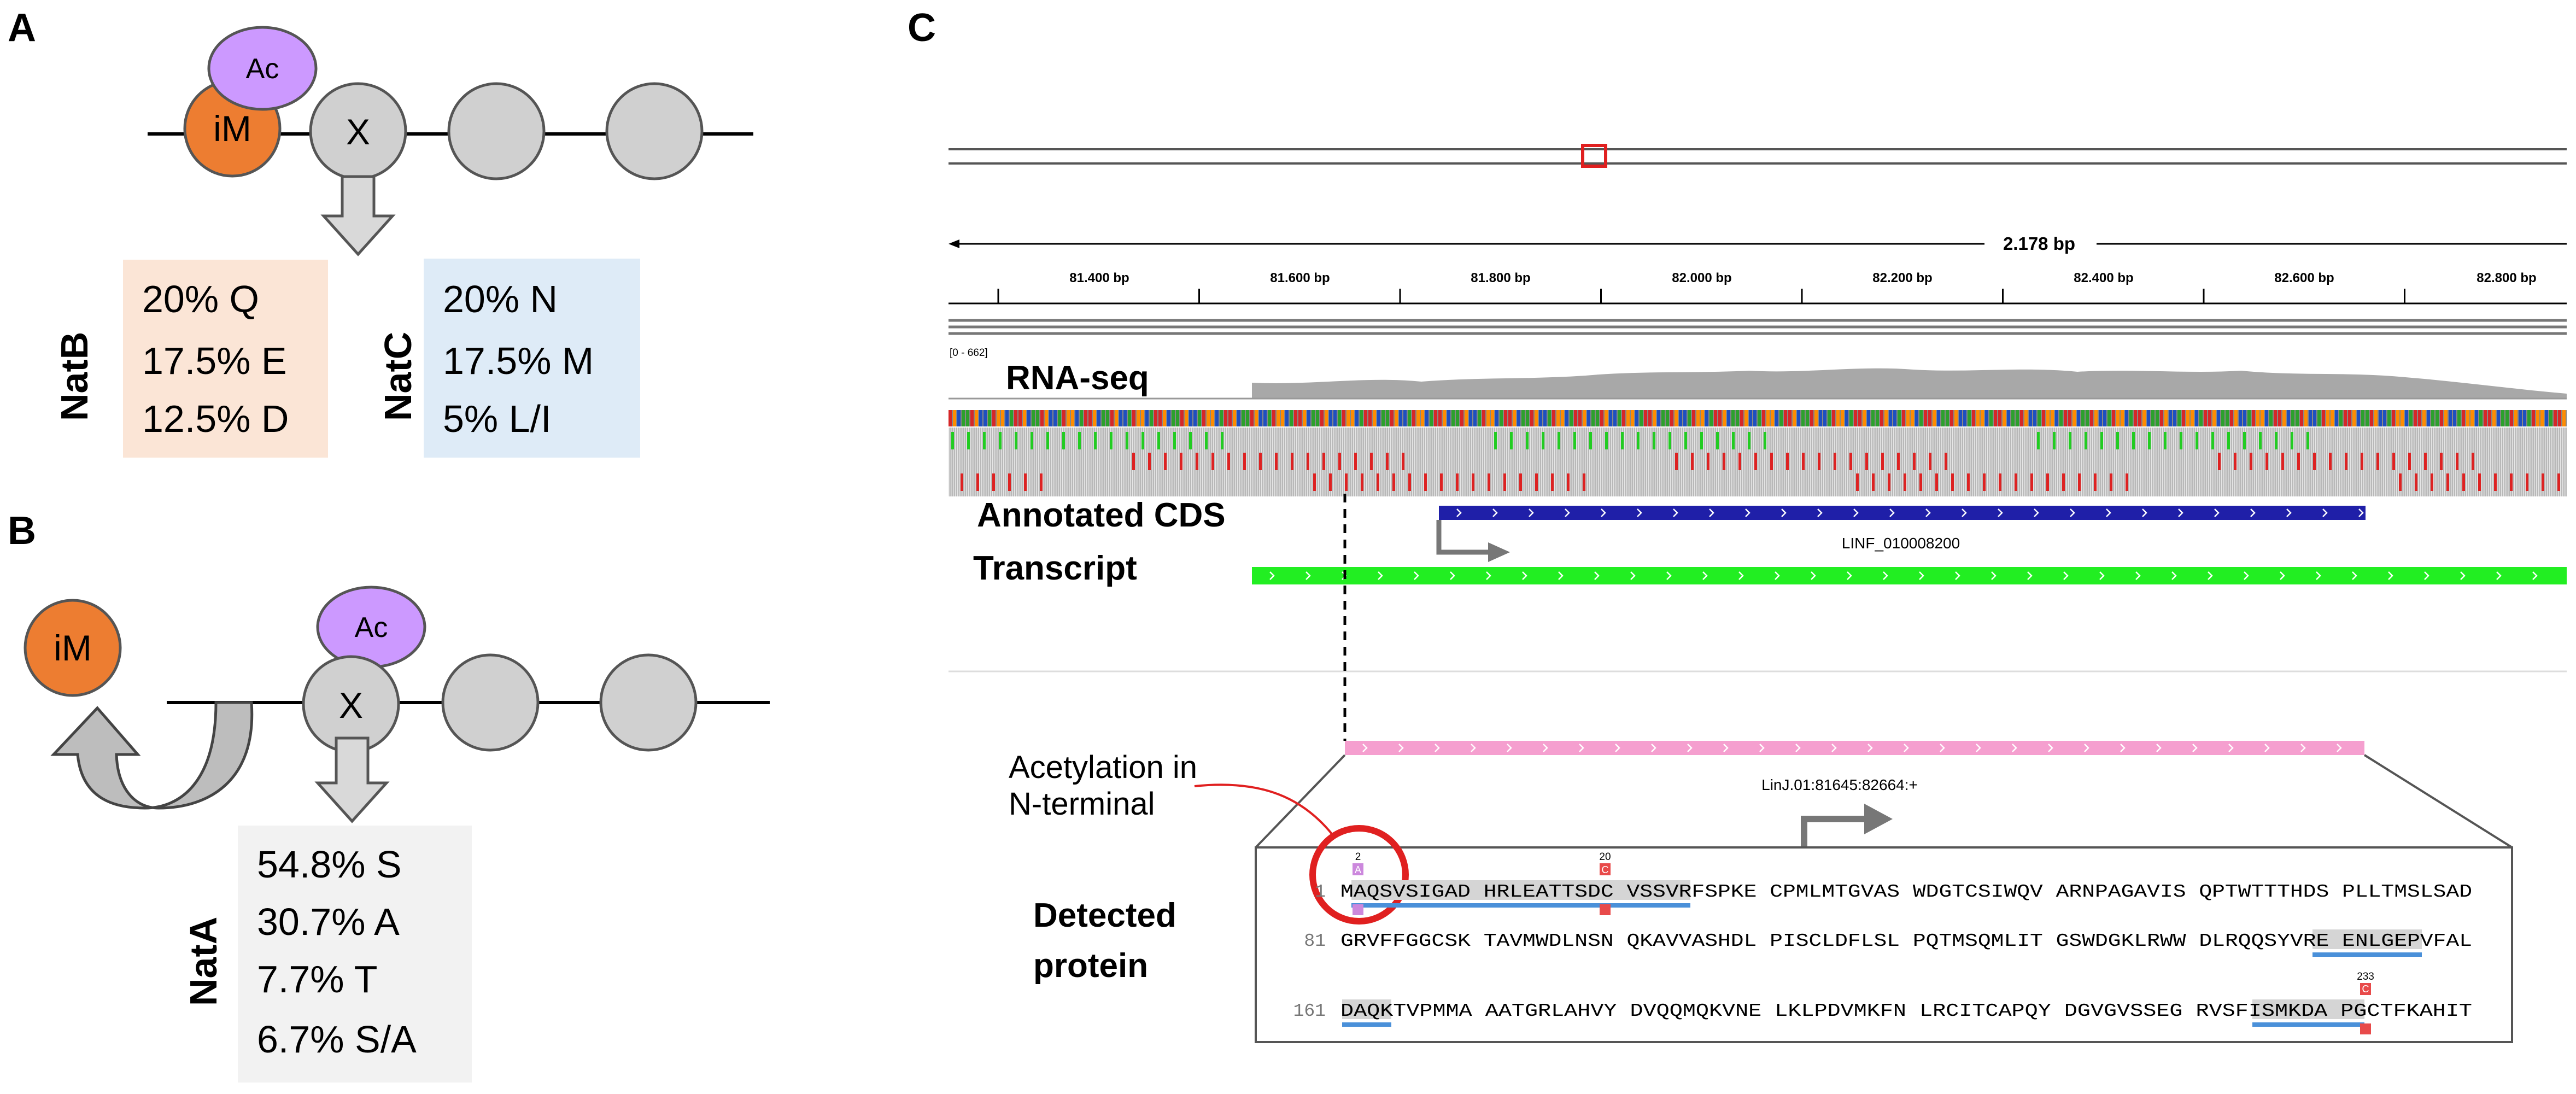 This screenshot has width=2576, height=1094. What do you see at coordinates (1077, 378) in the screenshot?
I see `rnaseq-track-label: RNA-seq` at bounding box center [1077, 378].